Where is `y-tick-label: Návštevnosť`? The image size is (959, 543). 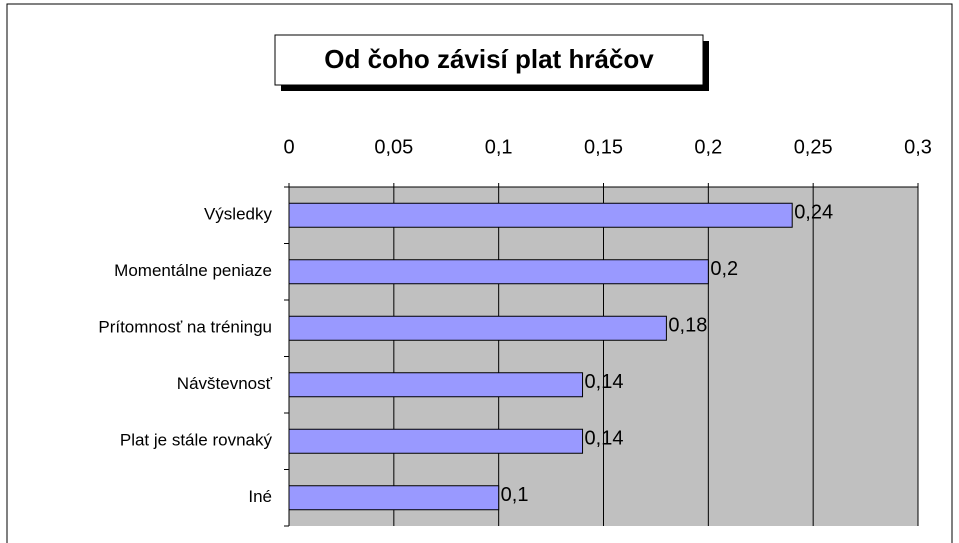
y-tick-label: Návštevnosť is located at coordinates (225, 383).